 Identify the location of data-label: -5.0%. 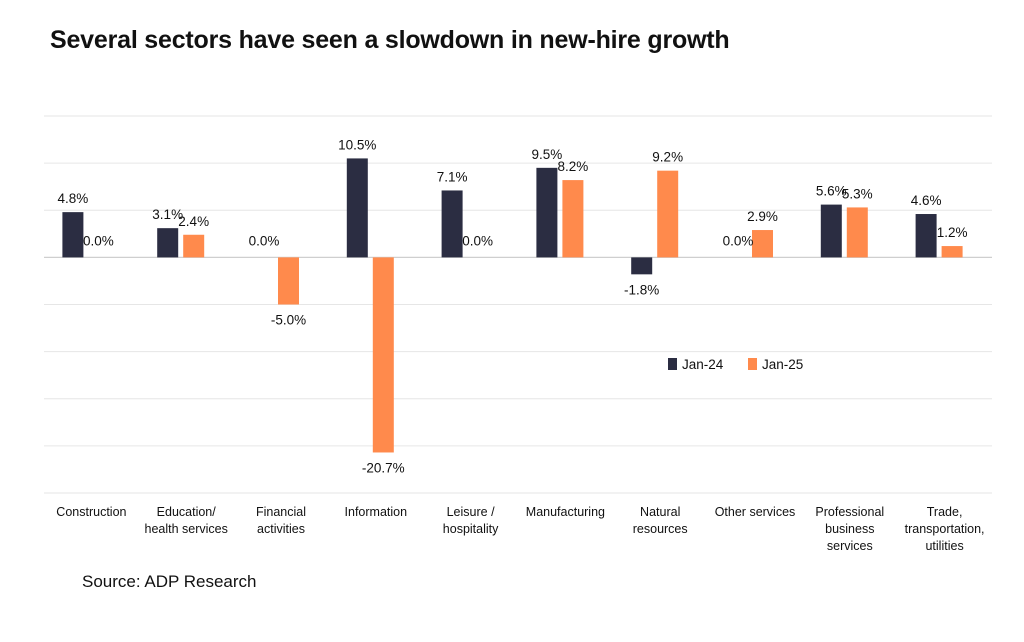
(288, 320).